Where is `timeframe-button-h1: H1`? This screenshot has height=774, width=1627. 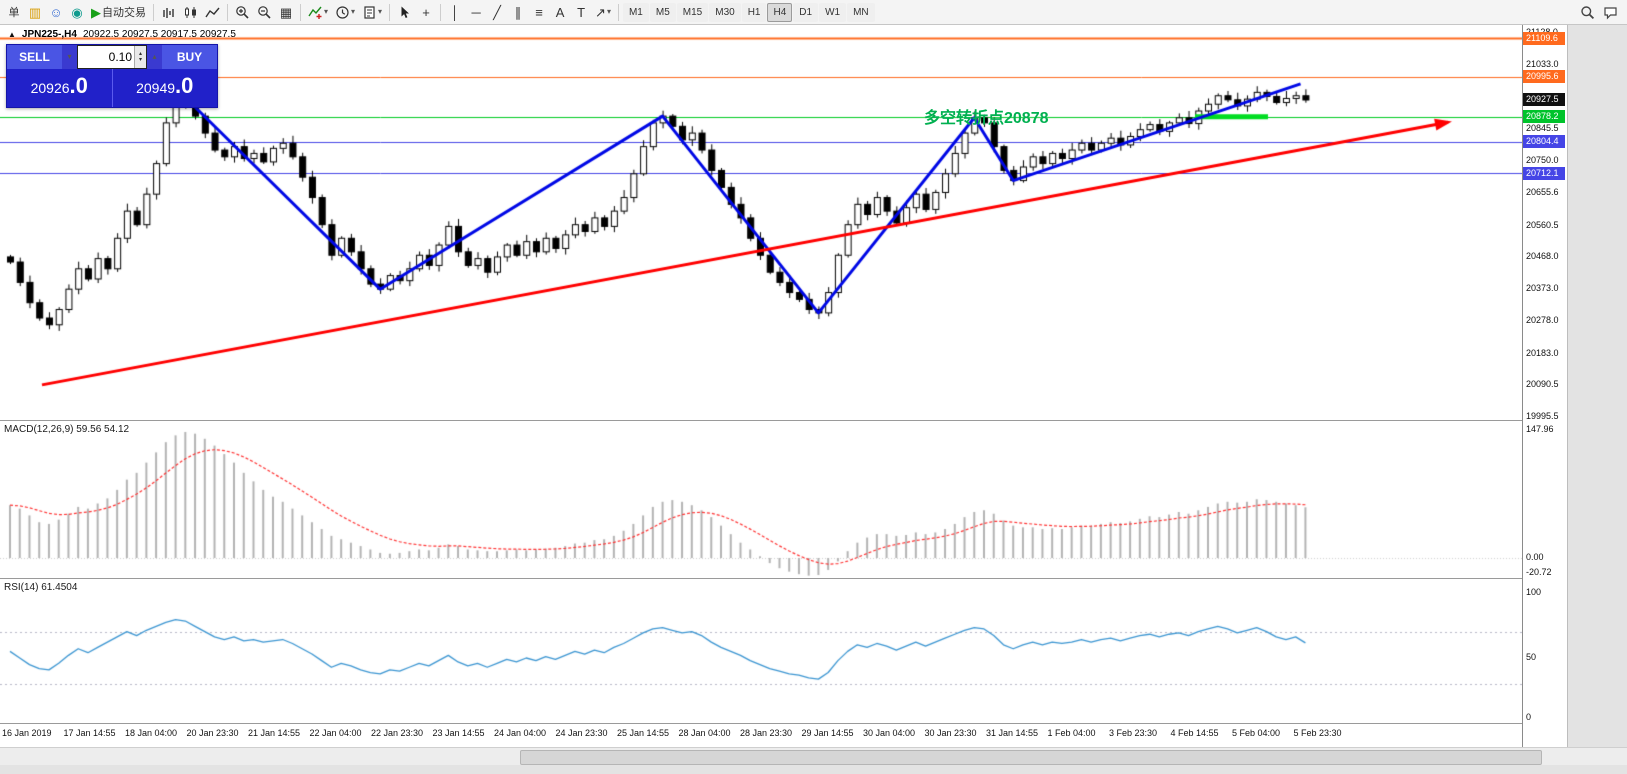 timeframe-button-h1: H1 is located at coordinates (754, 12).